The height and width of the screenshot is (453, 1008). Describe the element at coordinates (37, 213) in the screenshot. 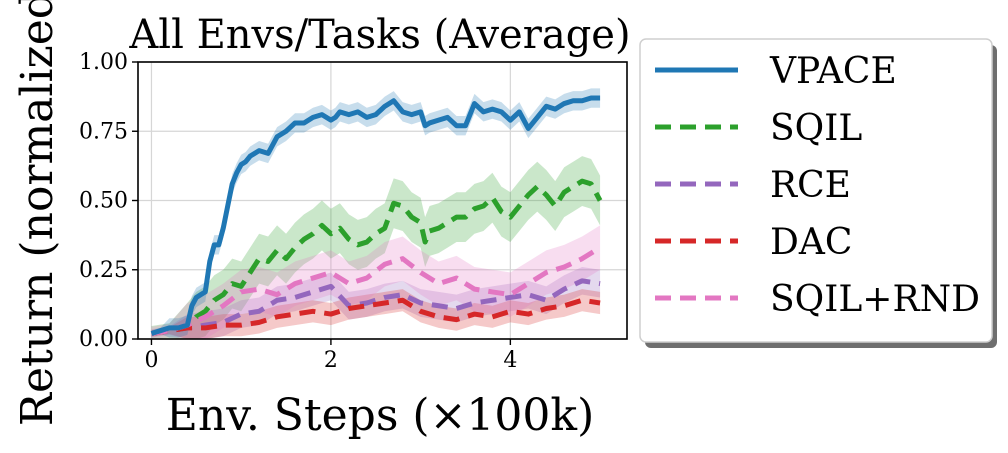

I see `y-axis-label: Return (normalized)` at that location.